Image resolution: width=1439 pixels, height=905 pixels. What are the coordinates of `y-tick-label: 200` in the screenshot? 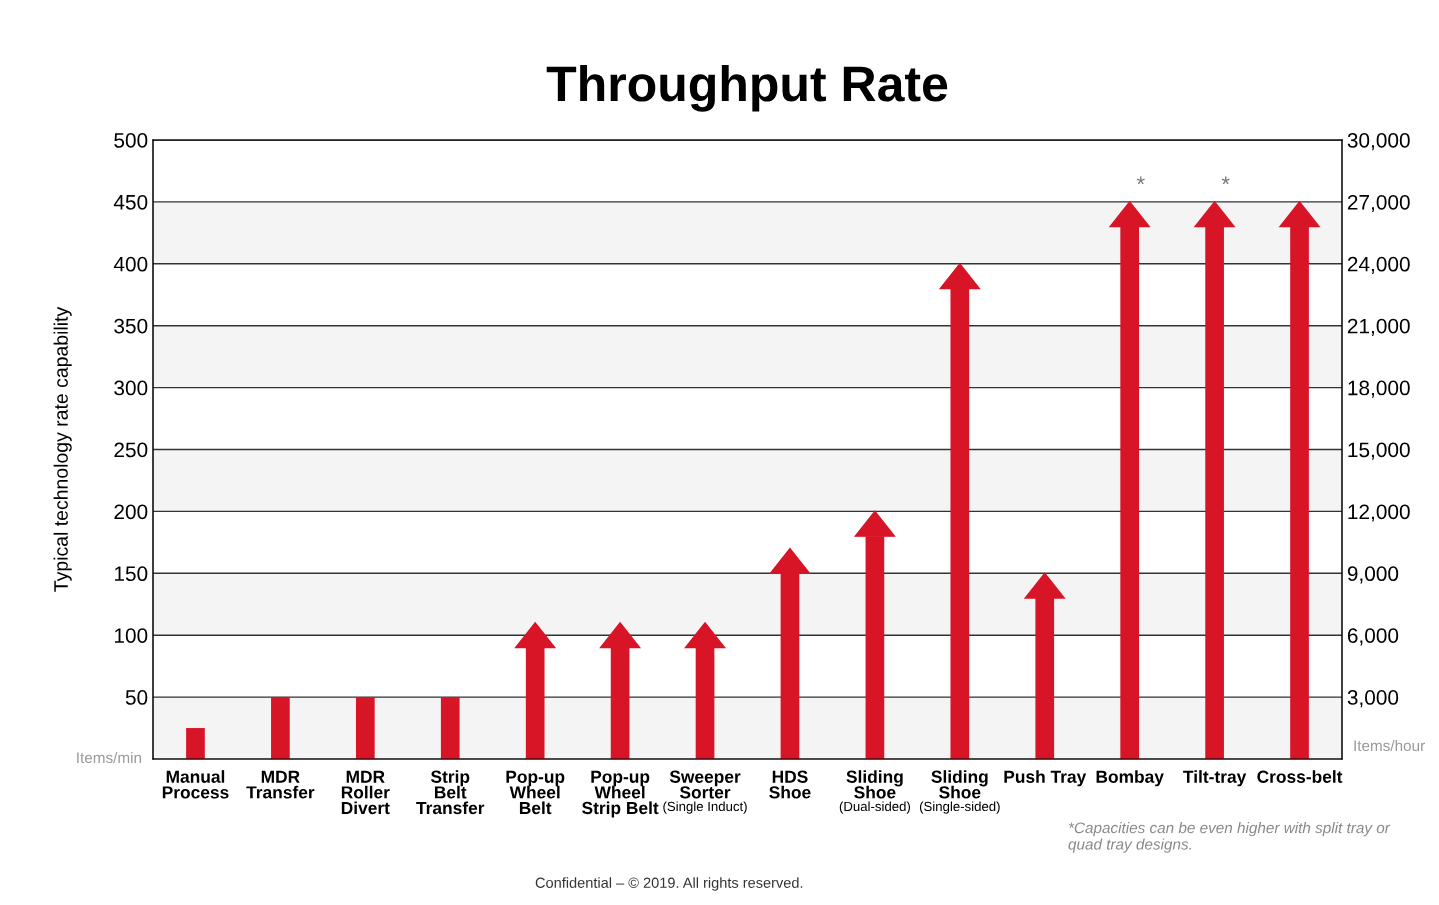 It's located at (131, 512).